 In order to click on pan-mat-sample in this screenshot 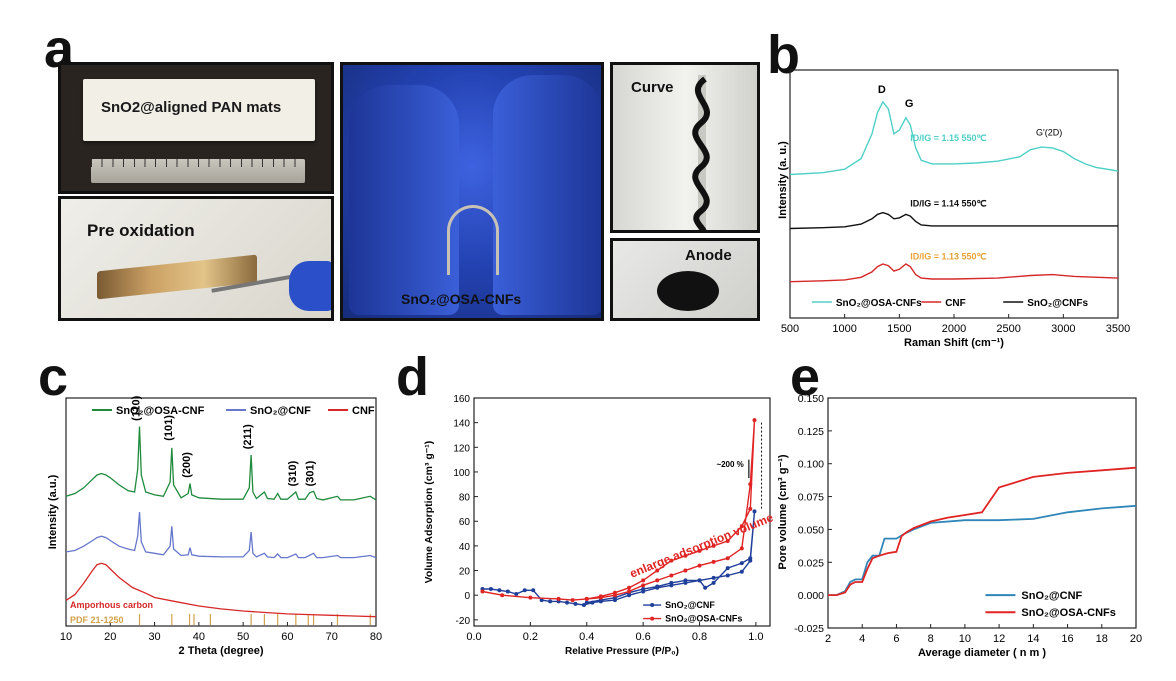, I will do `click(199, 110)`.